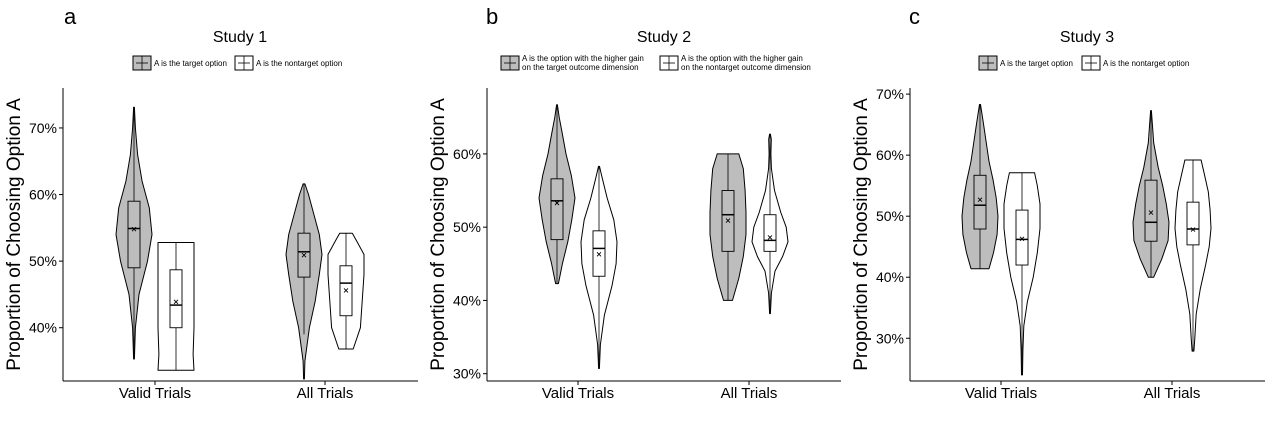 The width and height of the screenshot is (1269, 423). I want to click on panel-title: Study 2, so click(664, 37).